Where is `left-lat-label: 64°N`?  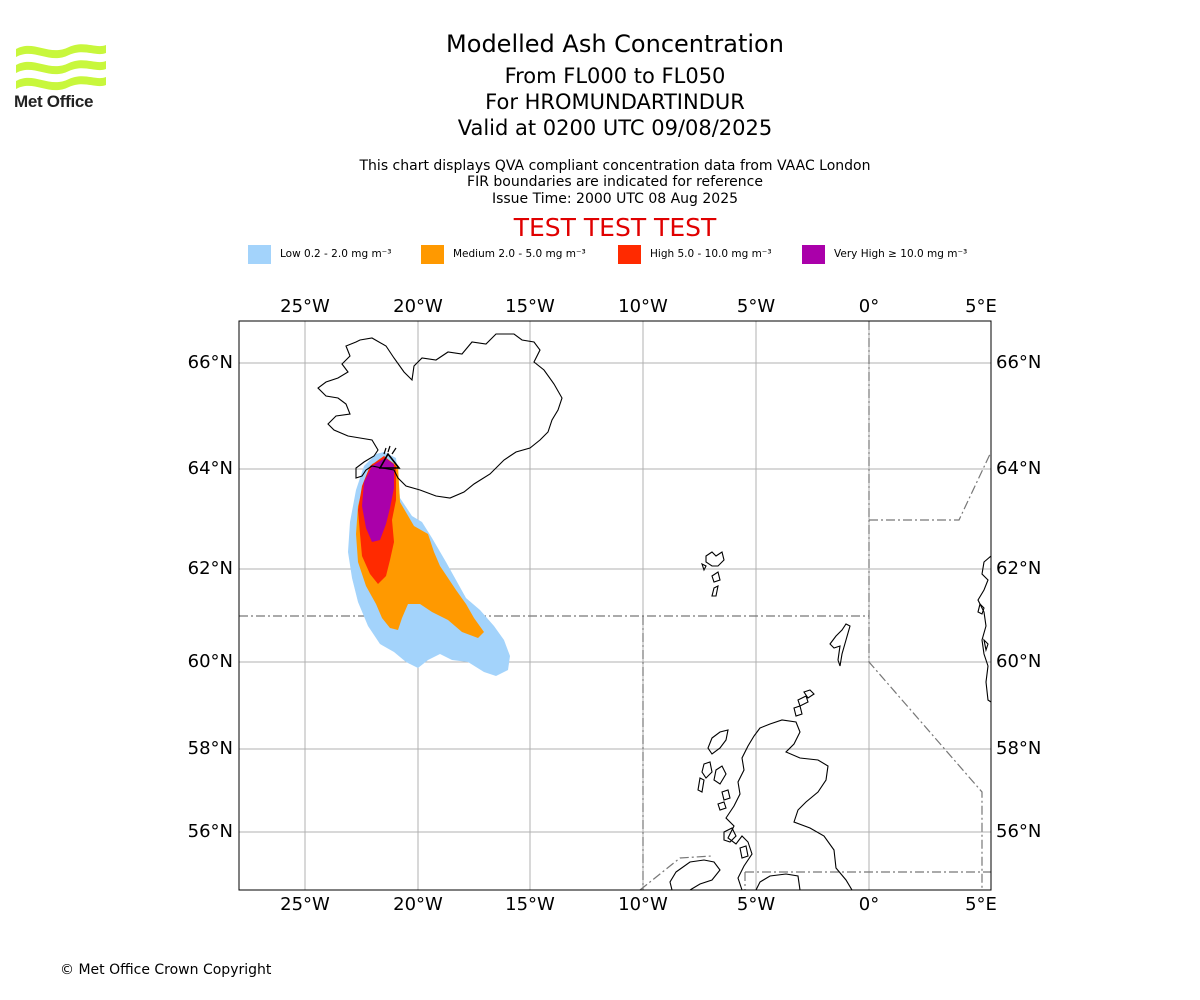
left-lat-label: 64°N is located at coordinates (210, 468).